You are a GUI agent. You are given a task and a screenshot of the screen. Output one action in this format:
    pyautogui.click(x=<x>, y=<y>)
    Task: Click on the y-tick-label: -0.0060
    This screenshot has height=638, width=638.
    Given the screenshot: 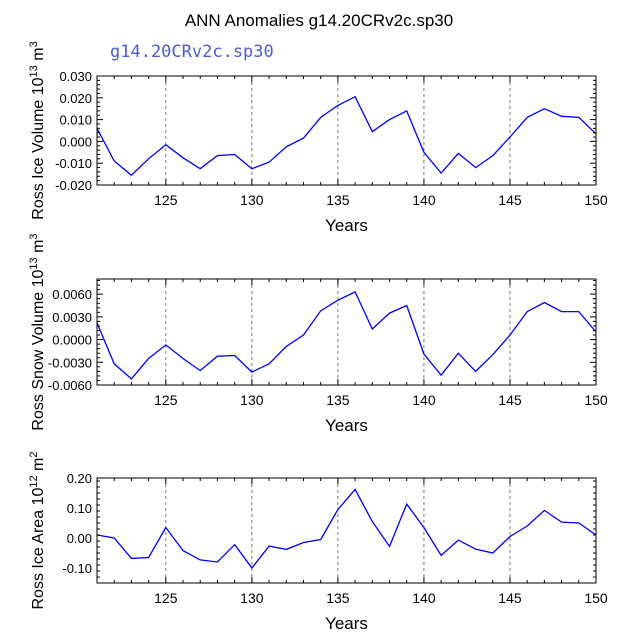 What is the action you would take?
    pyautogui.click(x=70, y=385)
    